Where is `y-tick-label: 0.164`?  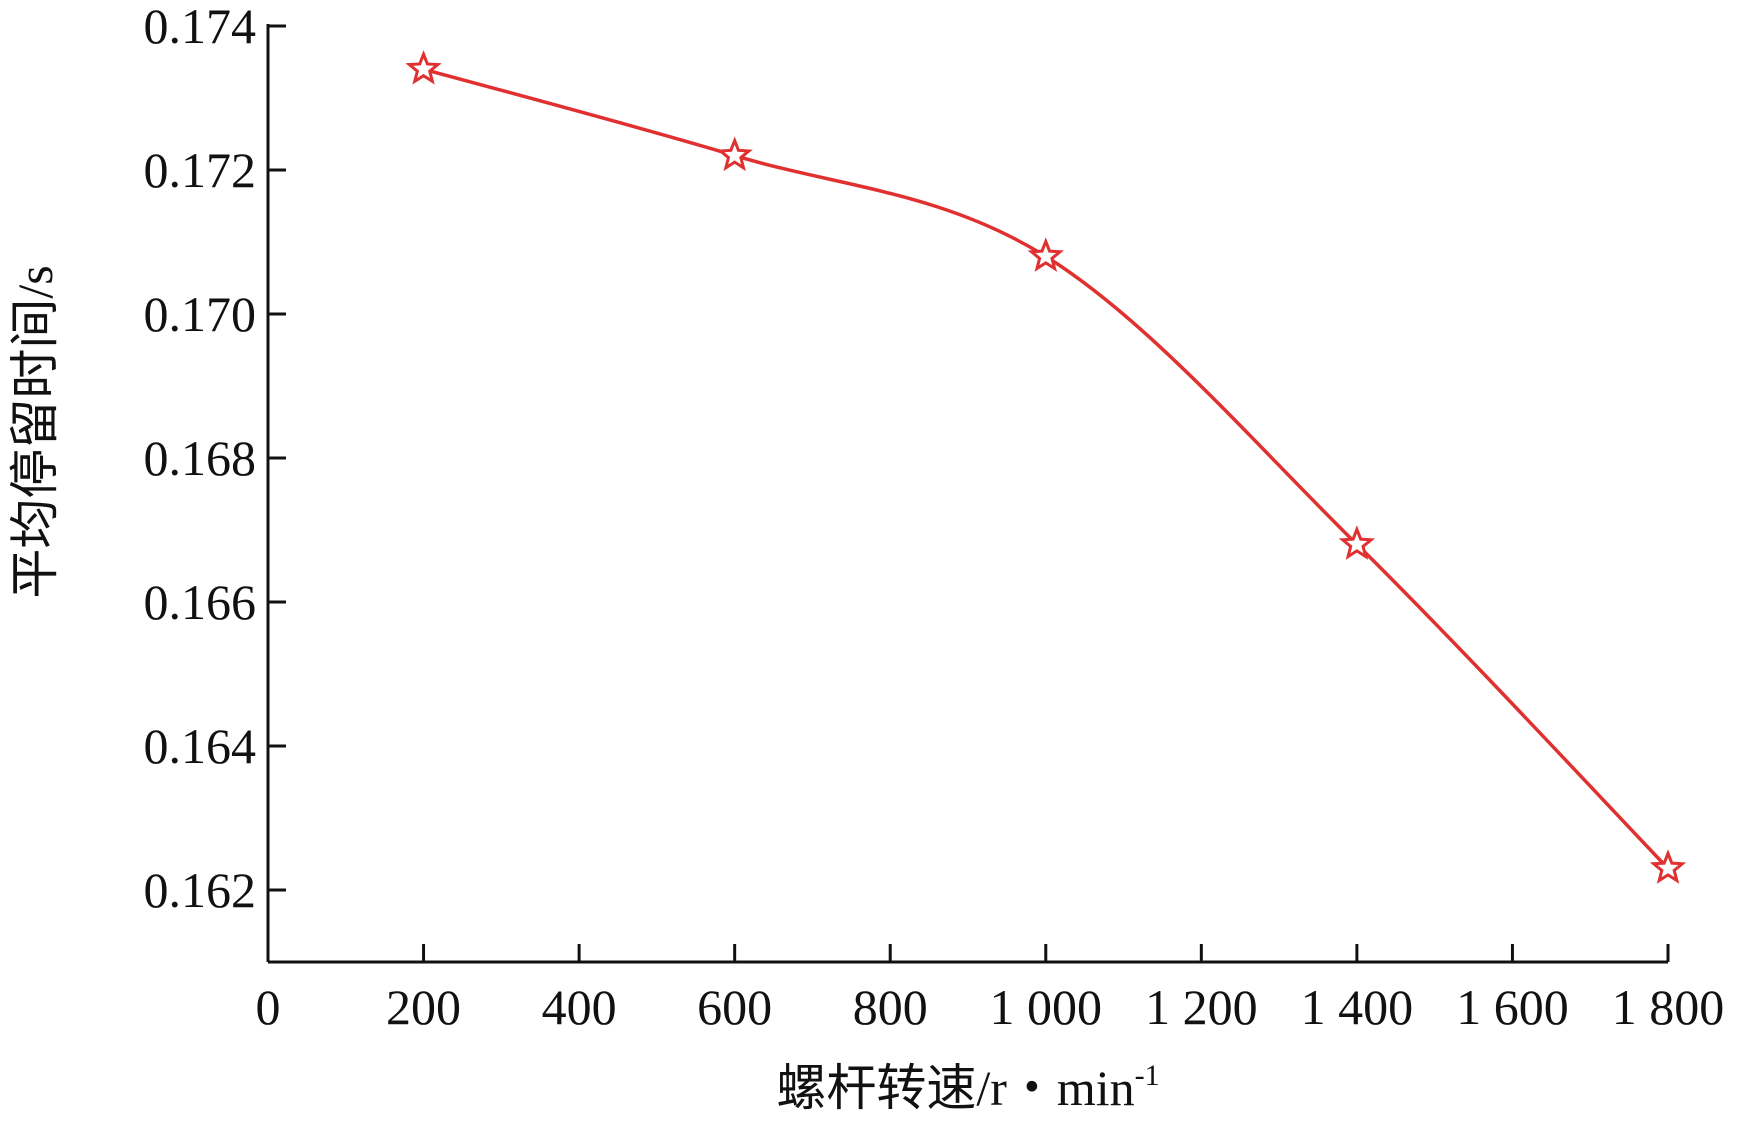 y-tick-label: 0.164 is located at coordinates (200, 746).